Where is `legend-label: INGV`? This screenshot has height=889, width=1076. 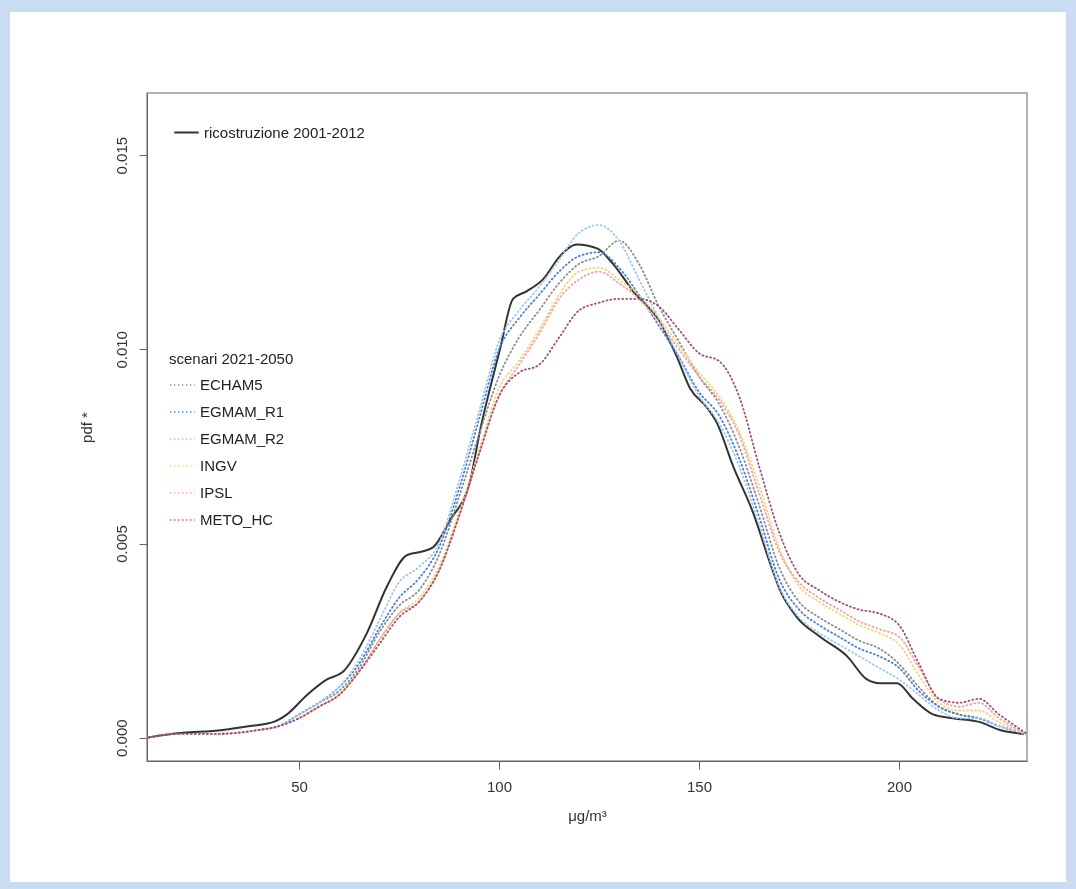 legend-label: INGV is located at coordinates (218, 465).